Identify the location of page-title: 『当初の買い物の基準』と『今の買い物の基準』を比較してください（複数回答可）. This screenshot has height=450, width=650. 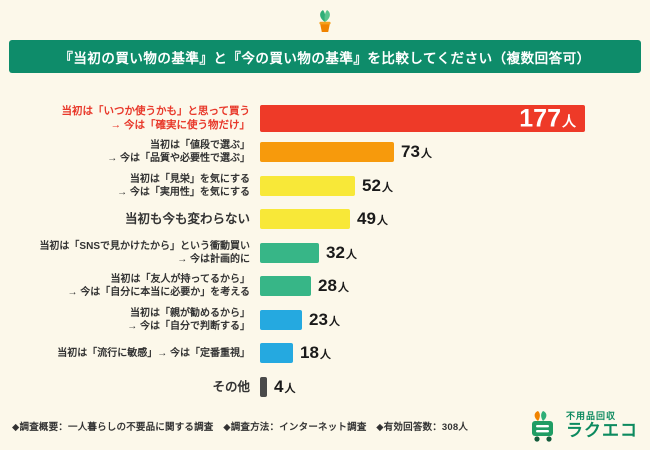
(325, 56).